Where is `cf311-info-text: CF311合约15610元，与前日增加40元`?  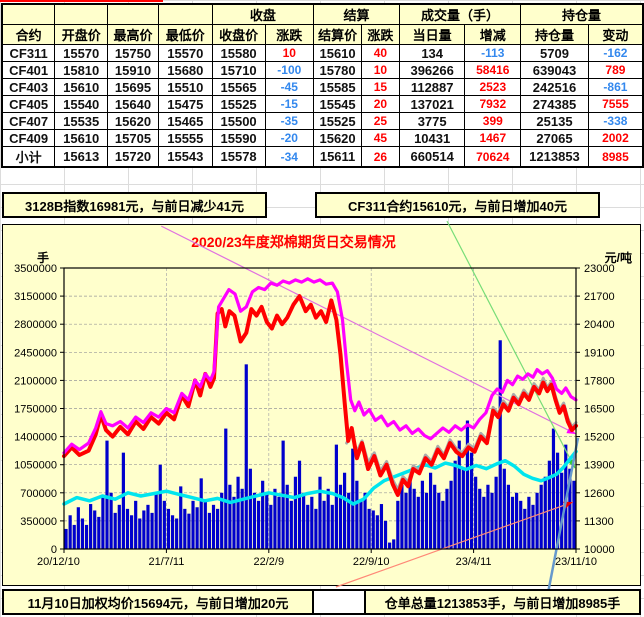
cf311-info-text: CF311合约15610元，与前日增加40元 is located at coordinates (457, 206).